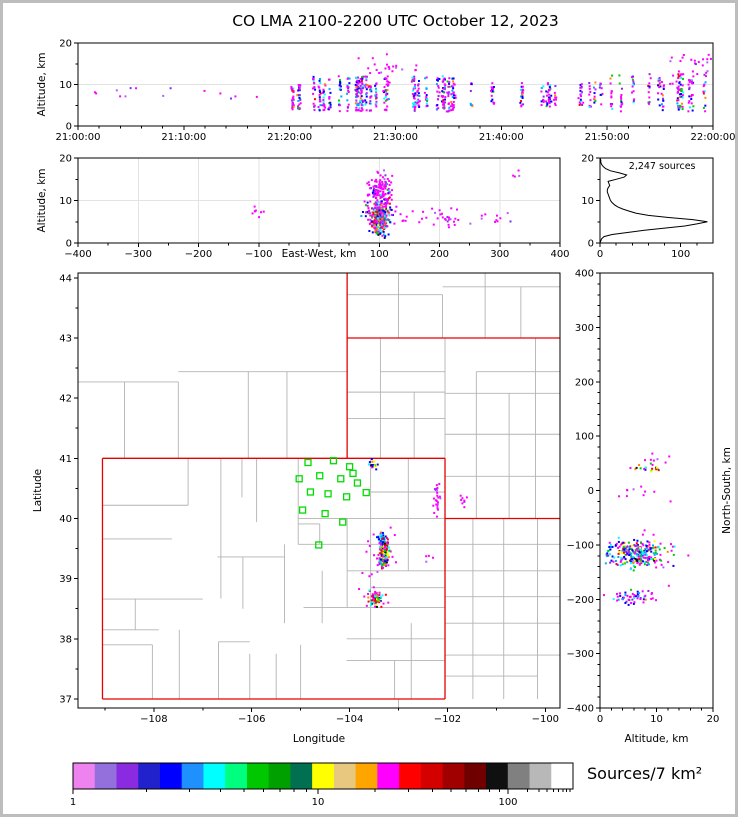 Image resolution: width=738 pixels, height=817 pixels. Describe the element at coordinates (587, 159) in the screenshot. I see `y-tick-label: 20` at that location.